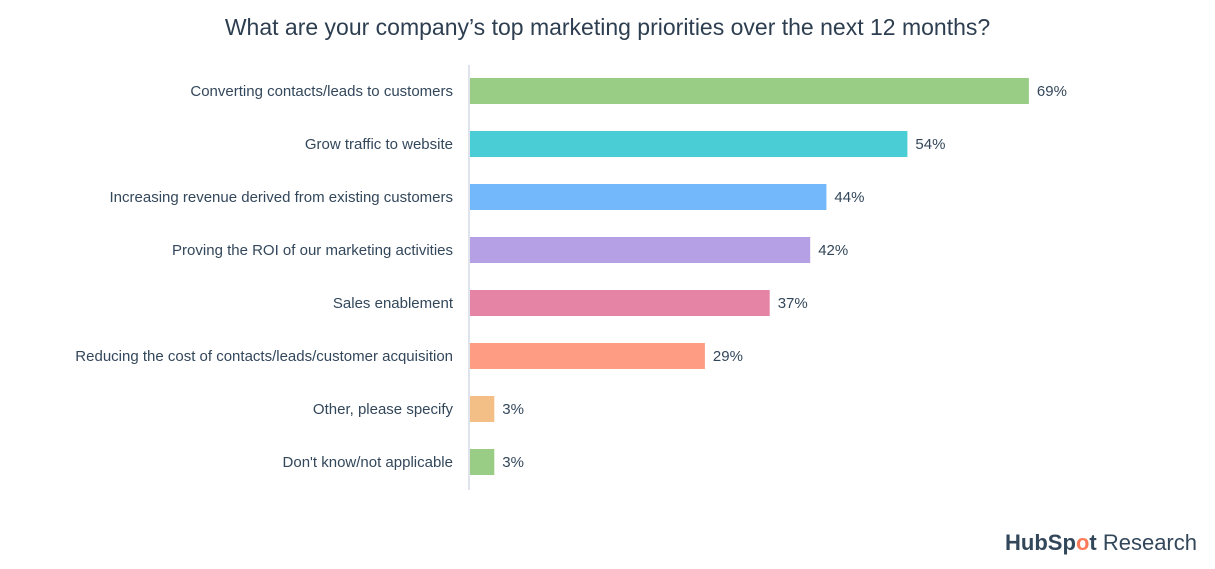 This screenshot has width=1215, height=569. I want to click on category-label: Don't know/not applicable, so click(368, 462).